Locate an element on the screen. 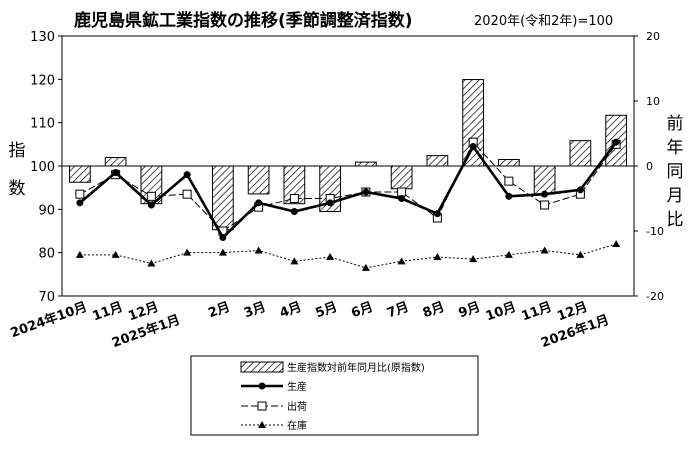  chart-title: 鹿児島県鉱工業指数の推移(季節調整済指数) is located at coordinates (243, 21).